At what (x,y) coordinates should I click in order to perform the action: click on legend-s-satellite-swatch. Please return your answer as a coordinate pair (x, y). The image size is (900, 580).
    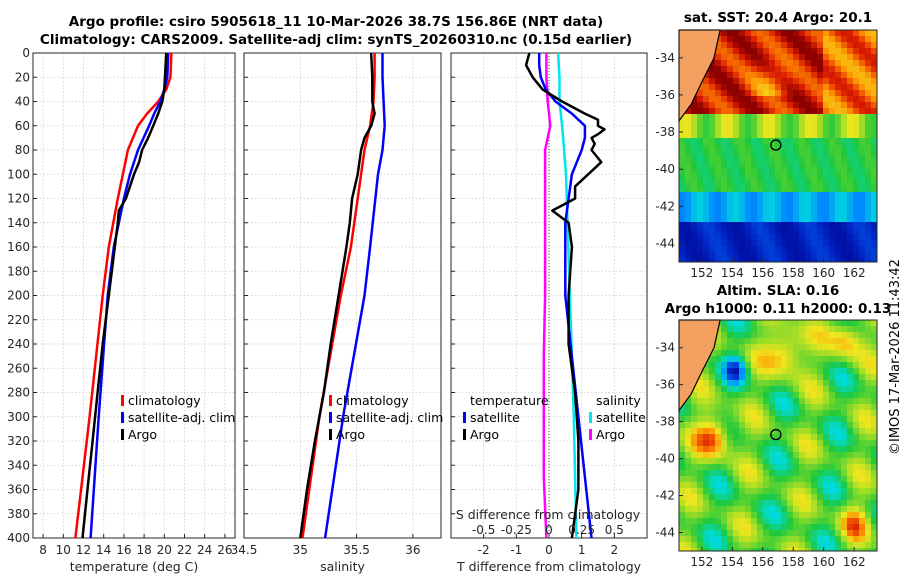
    Looking at the image, I should click on (590, 417).